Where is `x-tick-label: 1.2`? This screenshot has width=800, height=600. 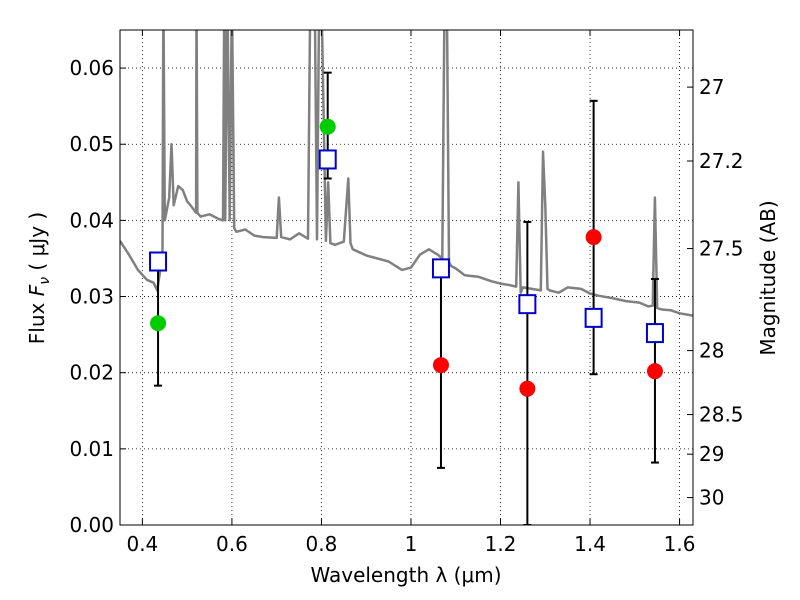
x-tick-label: 1.2 is located at coordinates (501, 544).